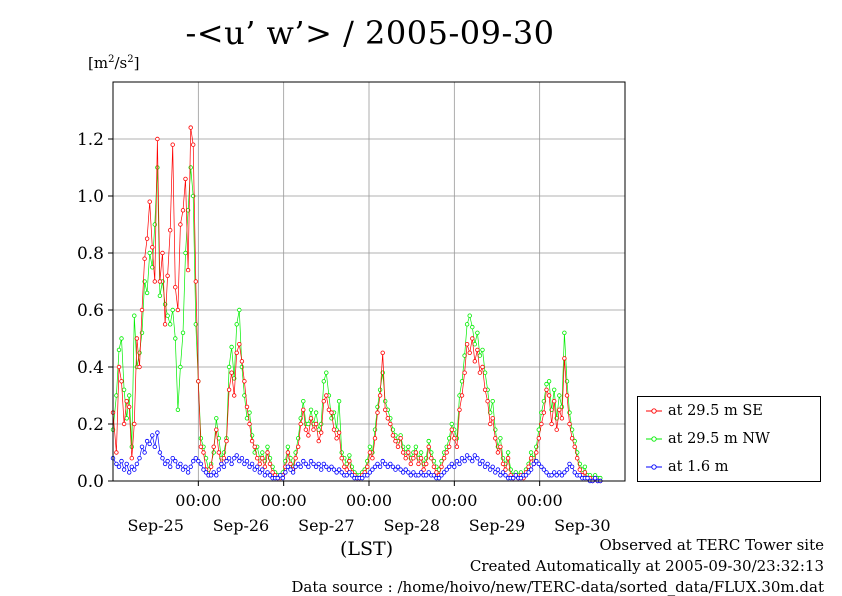  I want to click on y-tick-label: 0.0, so click(90, 482).